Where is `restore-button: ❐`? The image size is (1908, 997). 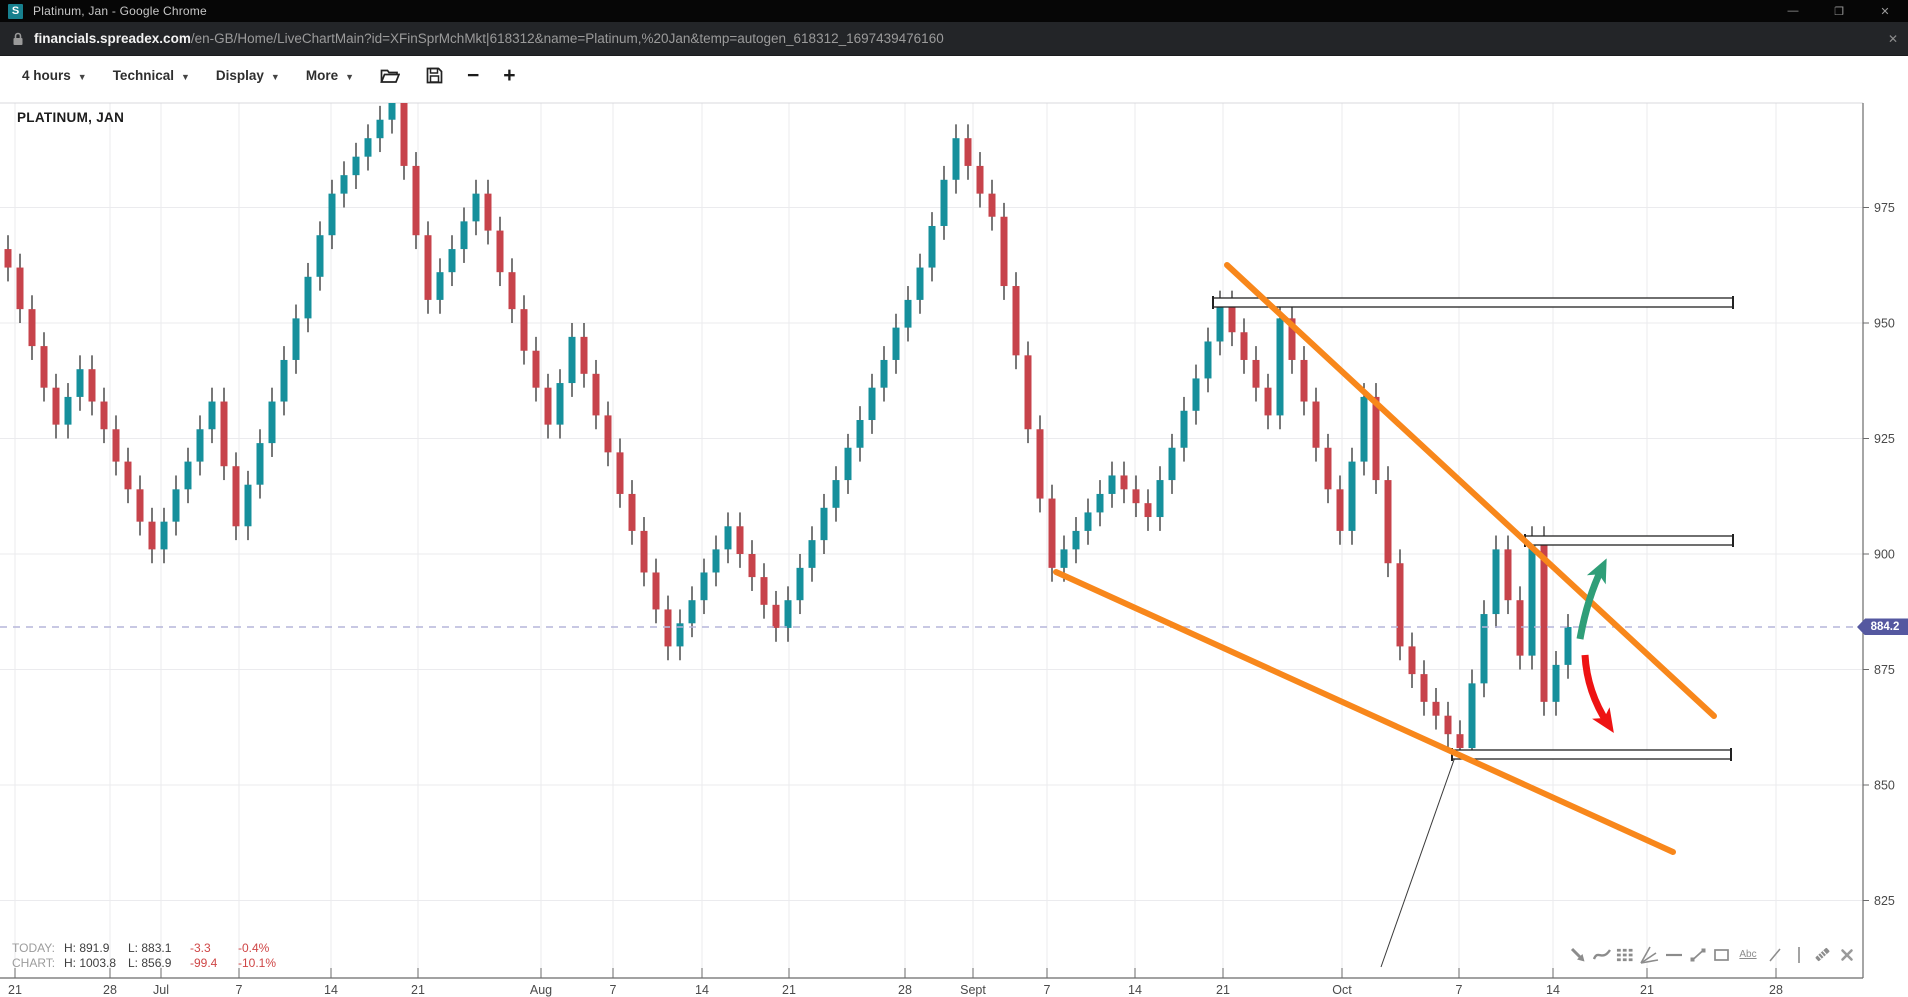 restore-button: ❐ is located at coordinates (1839, 11).